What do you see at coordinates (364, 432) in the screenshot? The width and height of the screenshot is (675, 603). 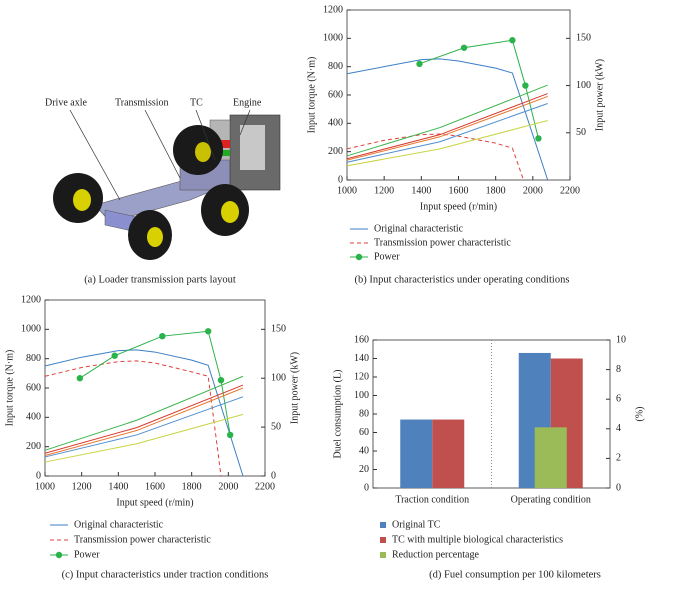 I see `y-tick-label: 60` at bounding box center [364, 432].